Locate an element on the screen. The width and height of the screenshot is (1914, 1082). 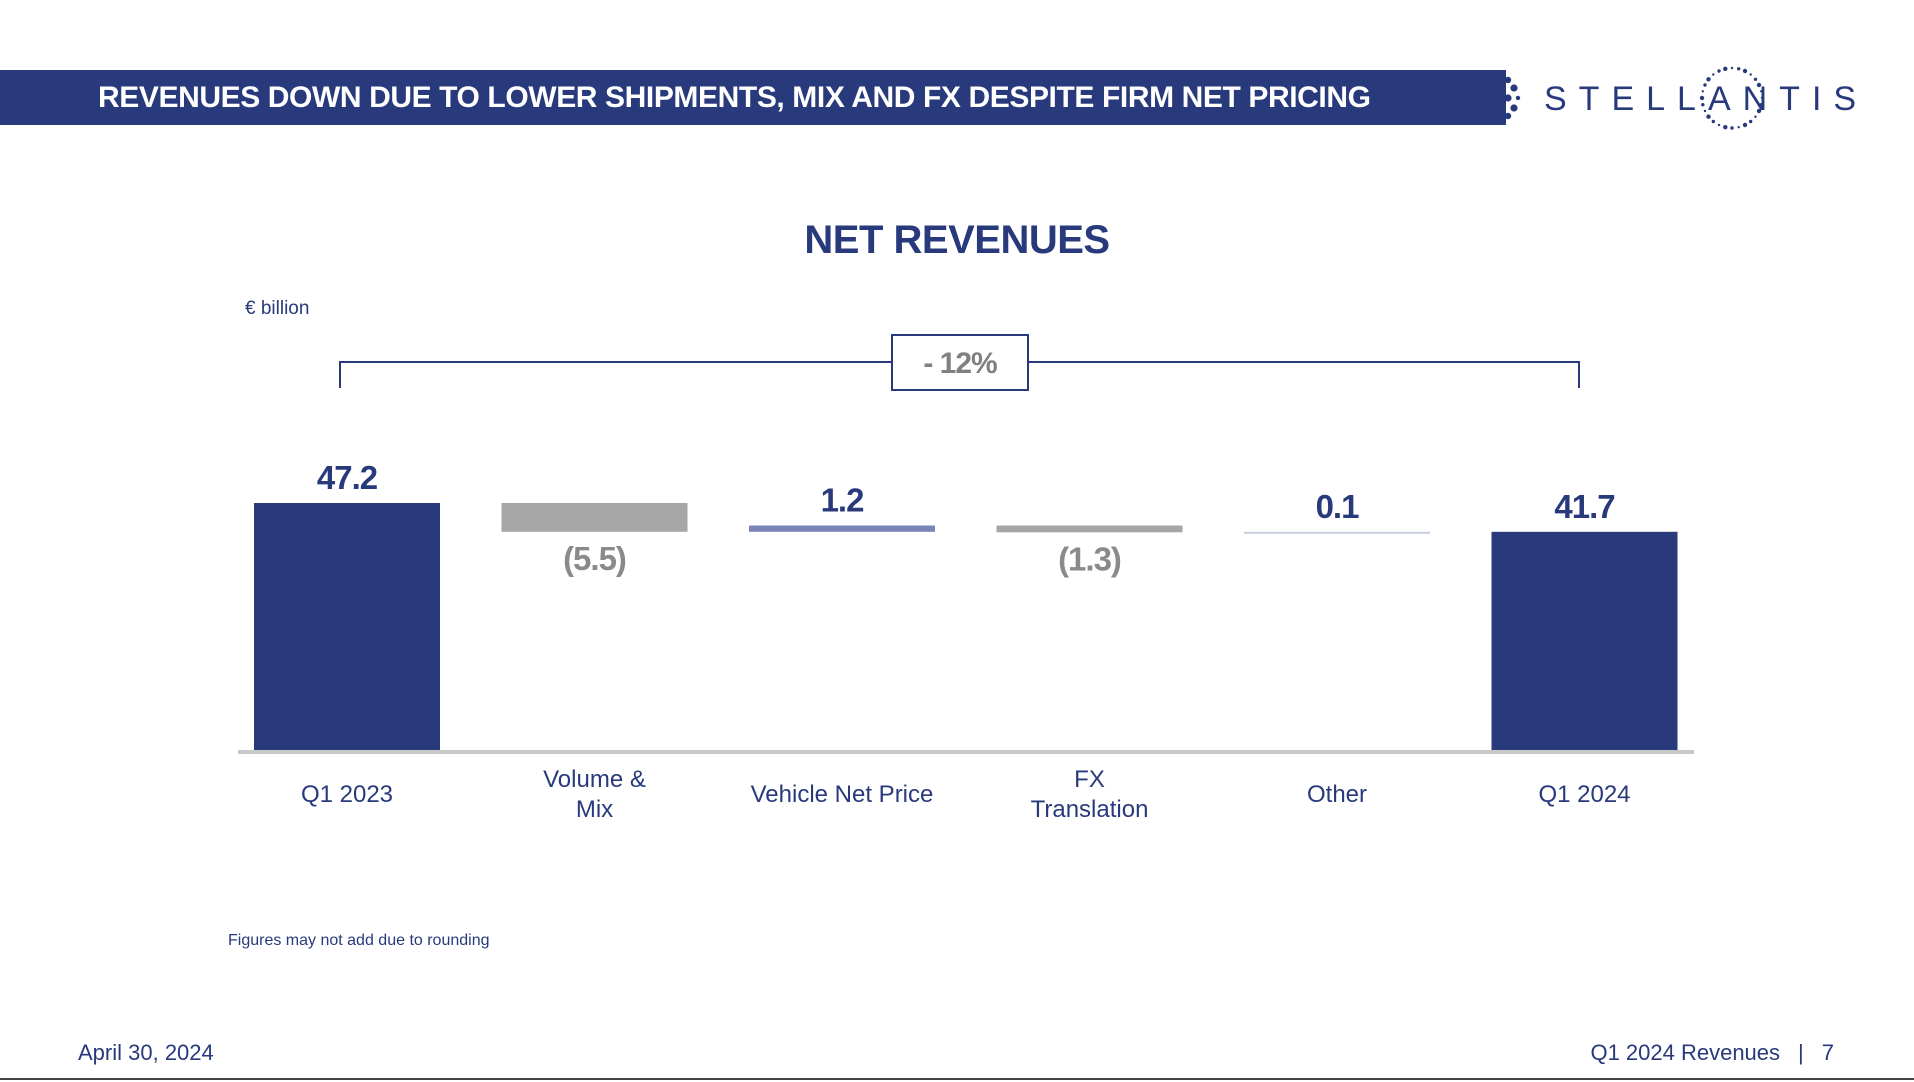
category-label-6: Q1 2024 is located at coordinates (1584, 794).